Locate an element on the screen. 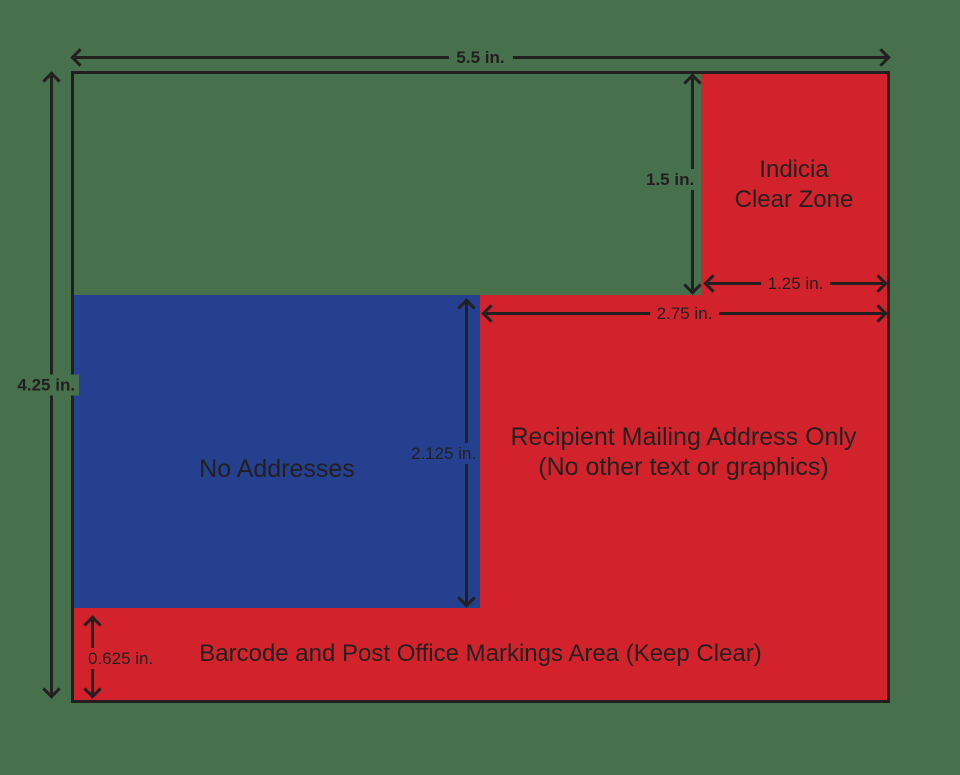  recipient-label-line1: Recipient Mailing Address Only is located at coordinates (683, 436).